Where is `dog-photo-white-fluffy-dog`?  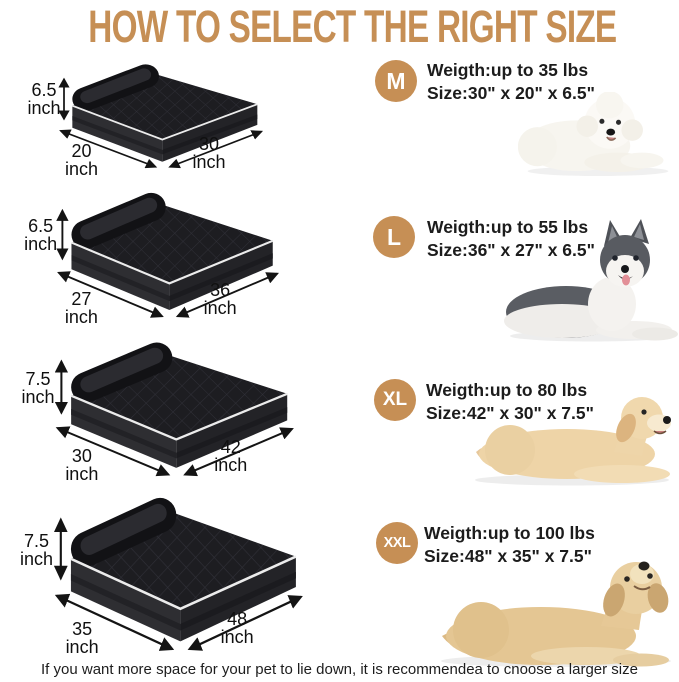 dog-photo-white-fluffy-dog is located at coordinates (598, 135).